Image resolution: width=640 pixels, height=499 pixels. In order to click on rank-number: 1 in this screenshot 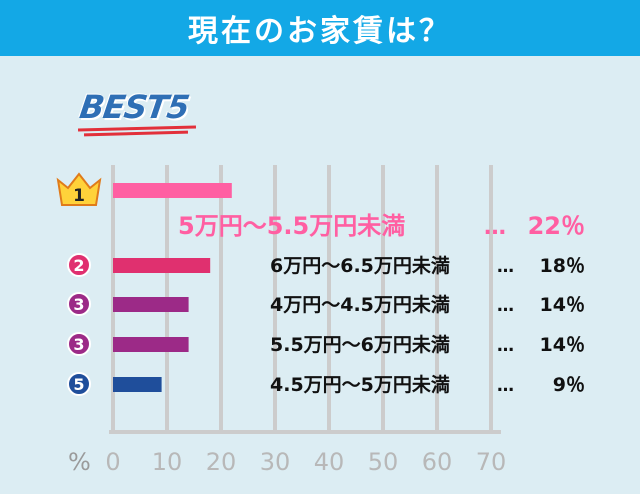, I will do `click(79, 196)`.